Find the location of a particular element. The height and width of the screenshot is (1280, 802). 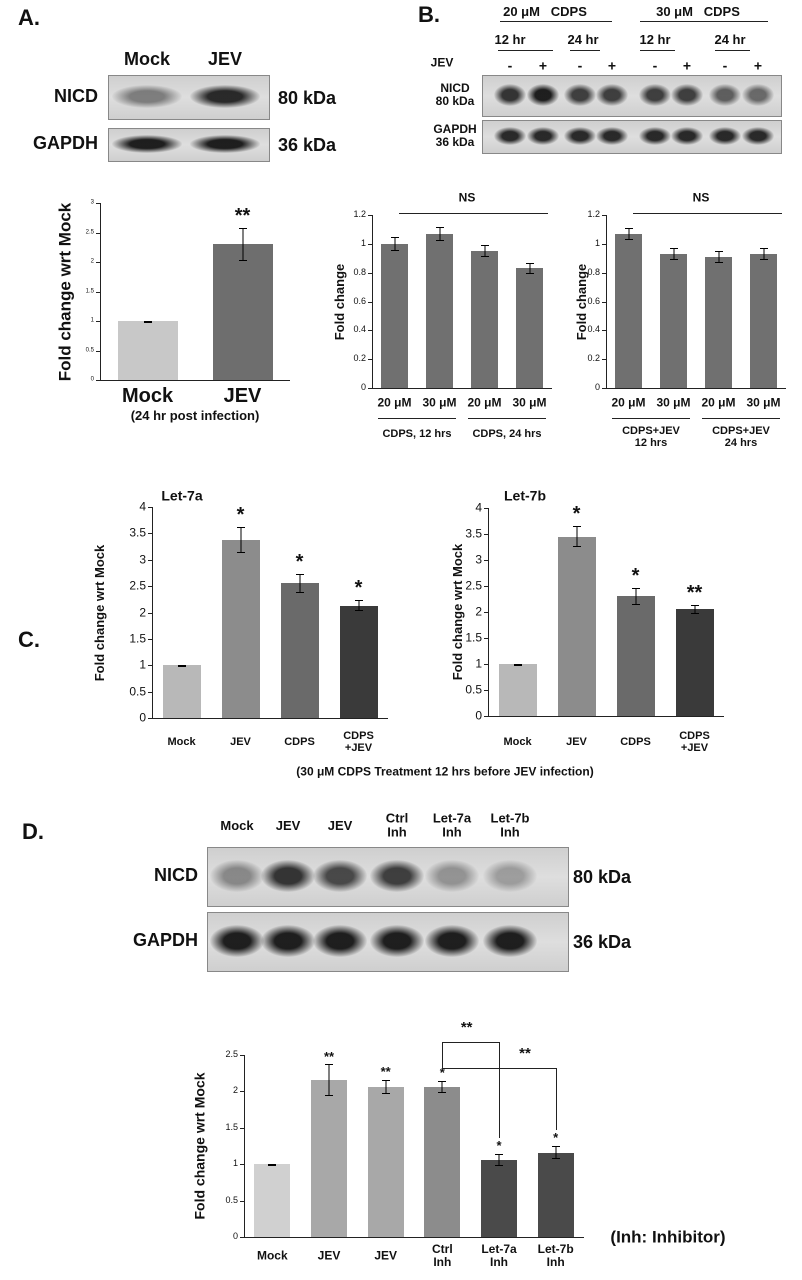

y-tick-label: 1.2 is located at coordinates (593, 214).